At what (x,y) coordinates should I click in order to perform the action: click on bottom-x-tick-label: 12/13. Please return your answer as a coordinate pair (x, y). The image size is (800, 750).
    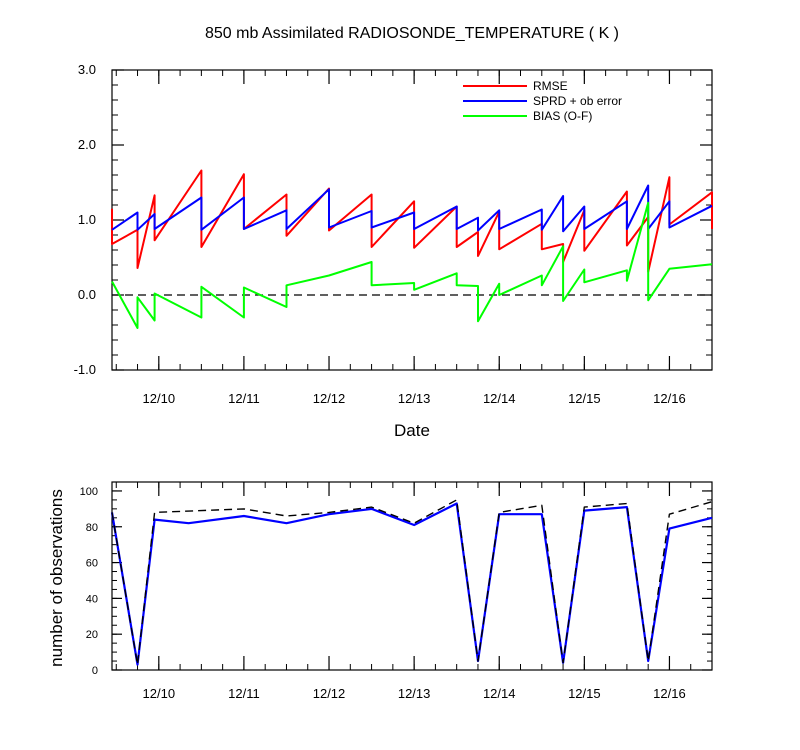
    Looking at the image, I should click on (414, 693).